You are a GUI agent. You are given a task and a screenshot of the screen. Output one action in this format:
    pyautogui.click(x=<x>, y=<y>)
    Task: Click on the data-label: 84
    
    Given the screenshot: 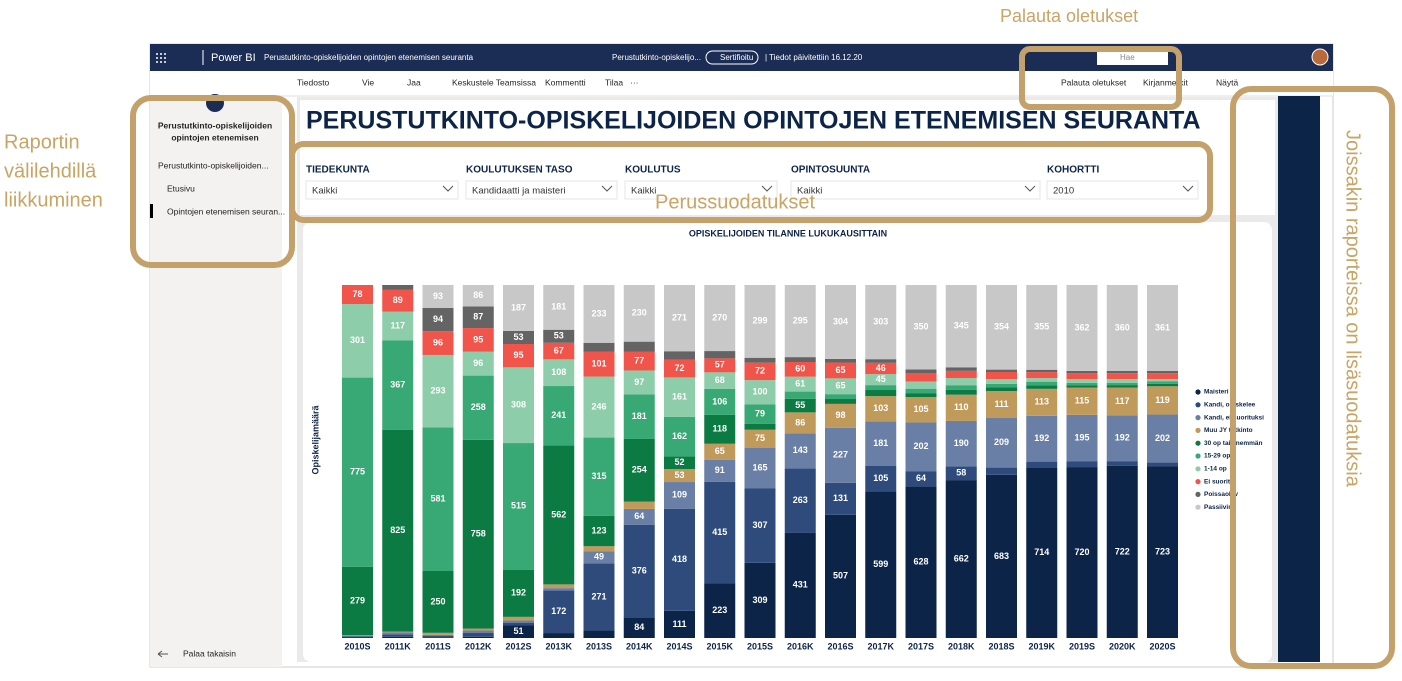 What is the action you would take?
    pyautogui.click(x=639, y=627)
    